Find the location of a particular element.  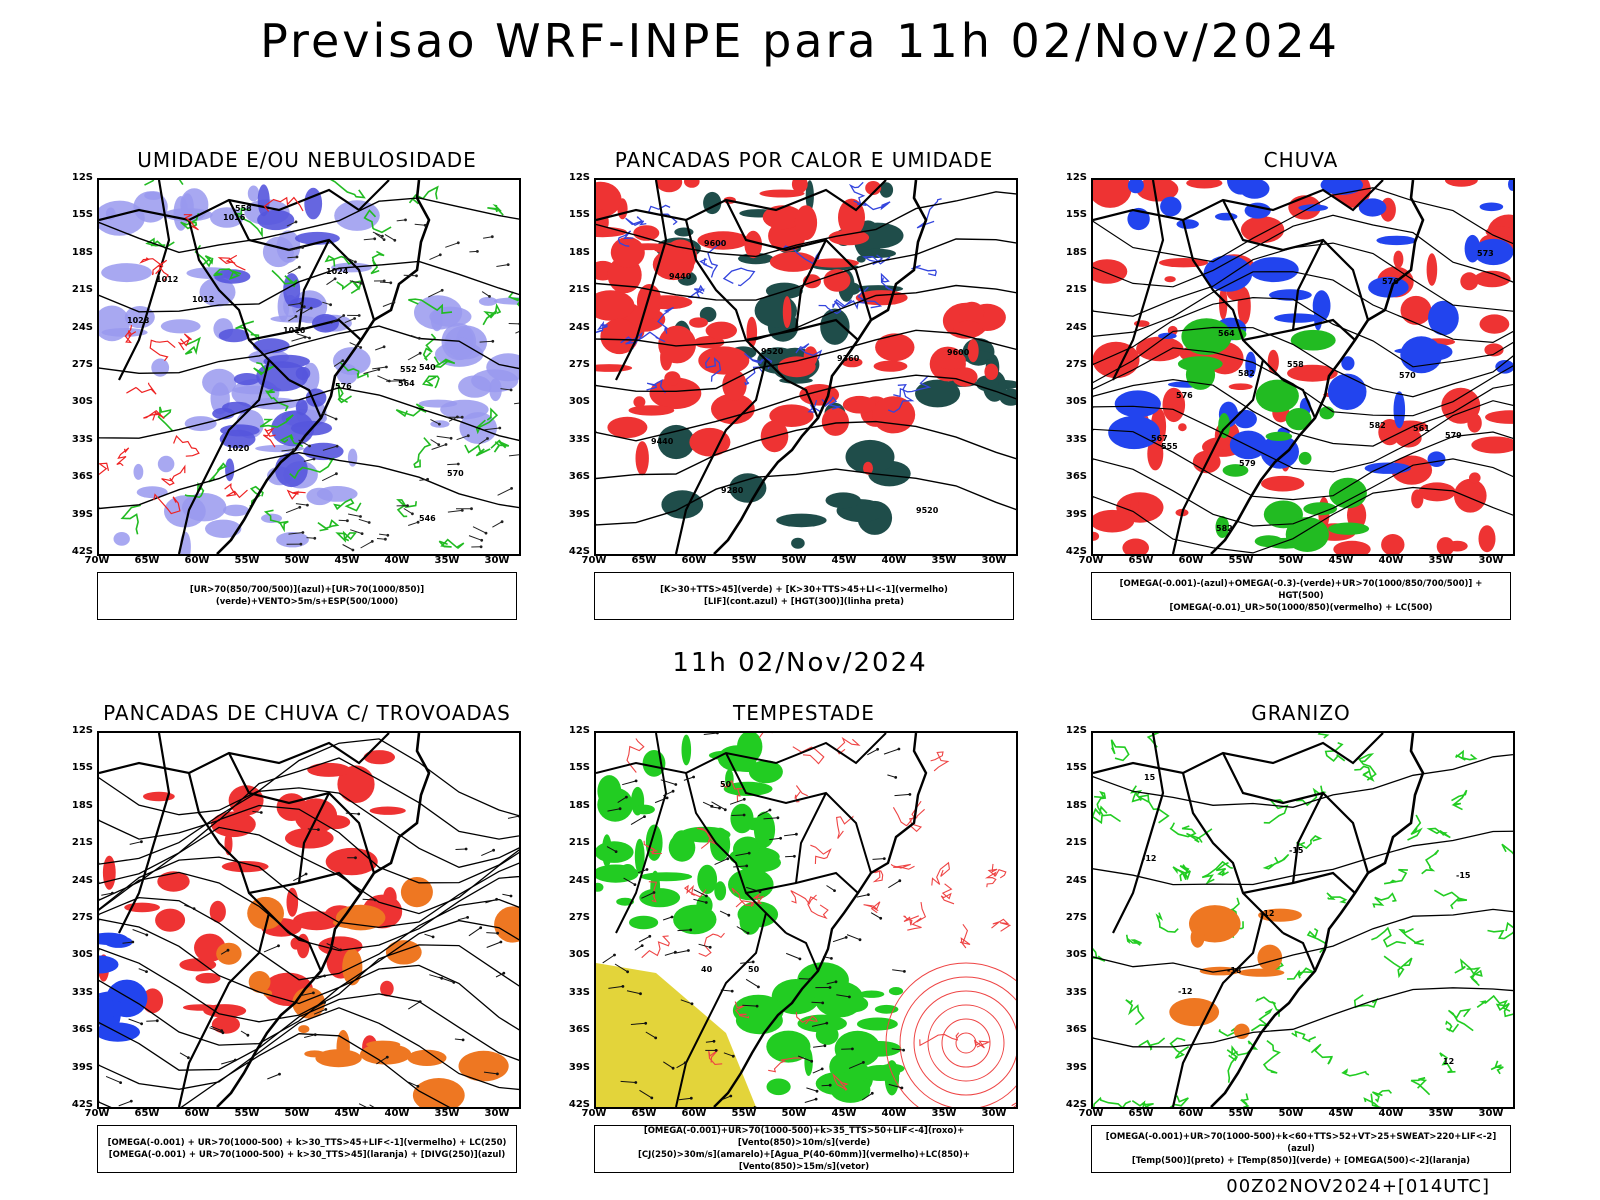

contour-label: 9280 is located at coordinates (732, 490).